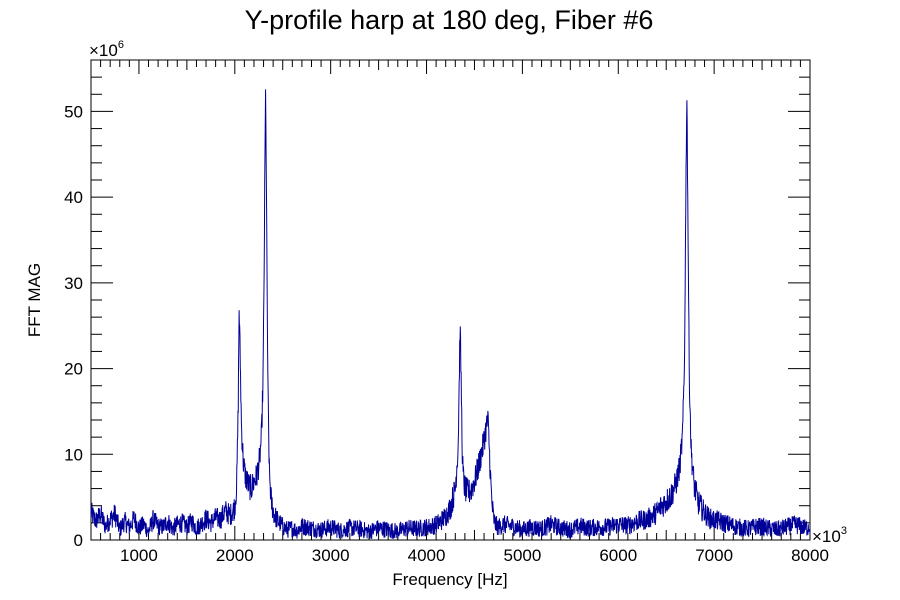 The width and height of the screenshot is (900, 600). What do you see at coordinates (522, 555) in the screenshot?
I see `x-tick-label: 5000` at bounding box center [522, 555].